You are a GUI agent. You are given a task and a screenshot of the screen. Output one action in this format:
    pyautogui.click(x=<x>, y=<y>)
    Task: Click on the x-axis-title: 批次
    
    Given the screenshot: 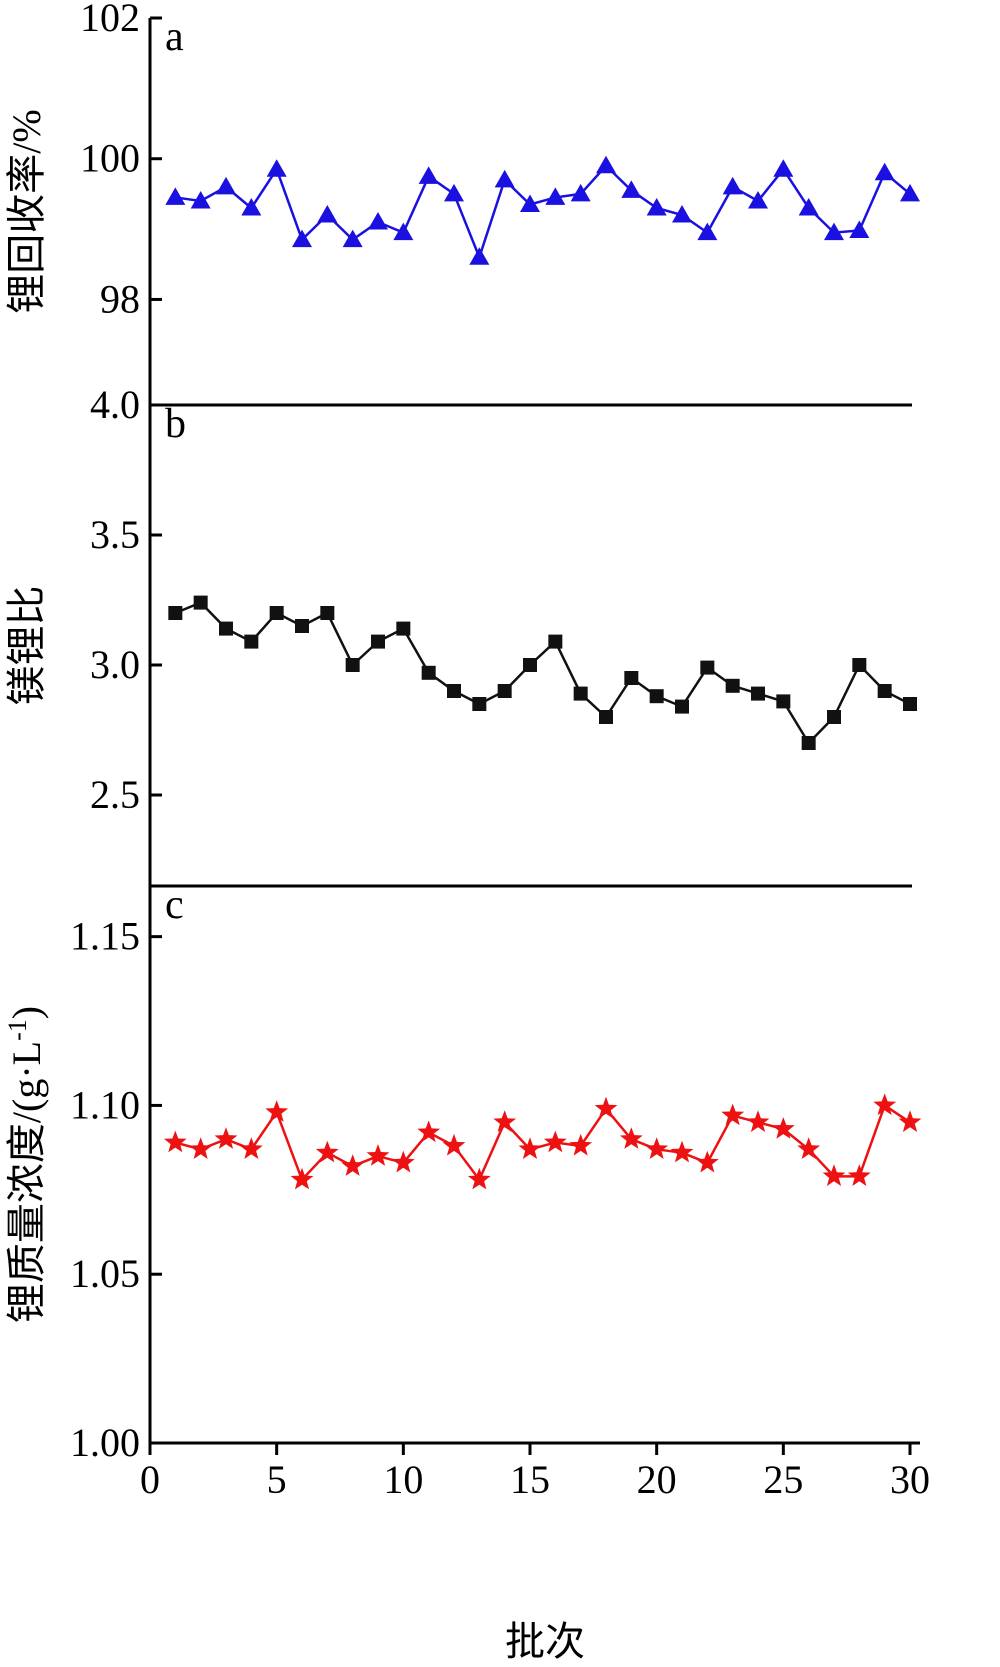 What is the action you would take?
    pyautogui.click(x=545, y=1641)
    